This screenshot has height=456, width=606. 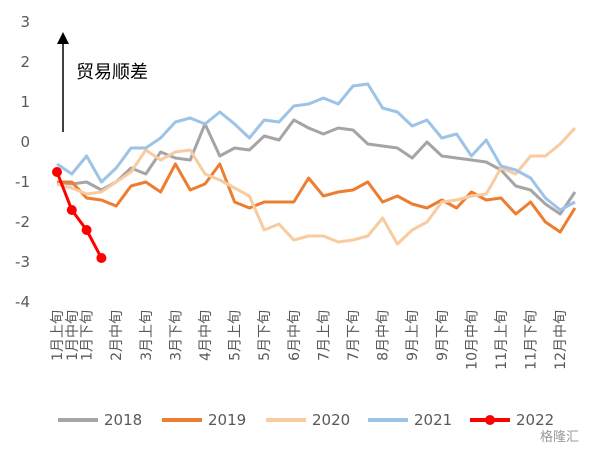 What do you see at coordinates (561, 340) in the screenshot?
I see `x-tick-label: 12月中旬` at bounding box center [561, 340].